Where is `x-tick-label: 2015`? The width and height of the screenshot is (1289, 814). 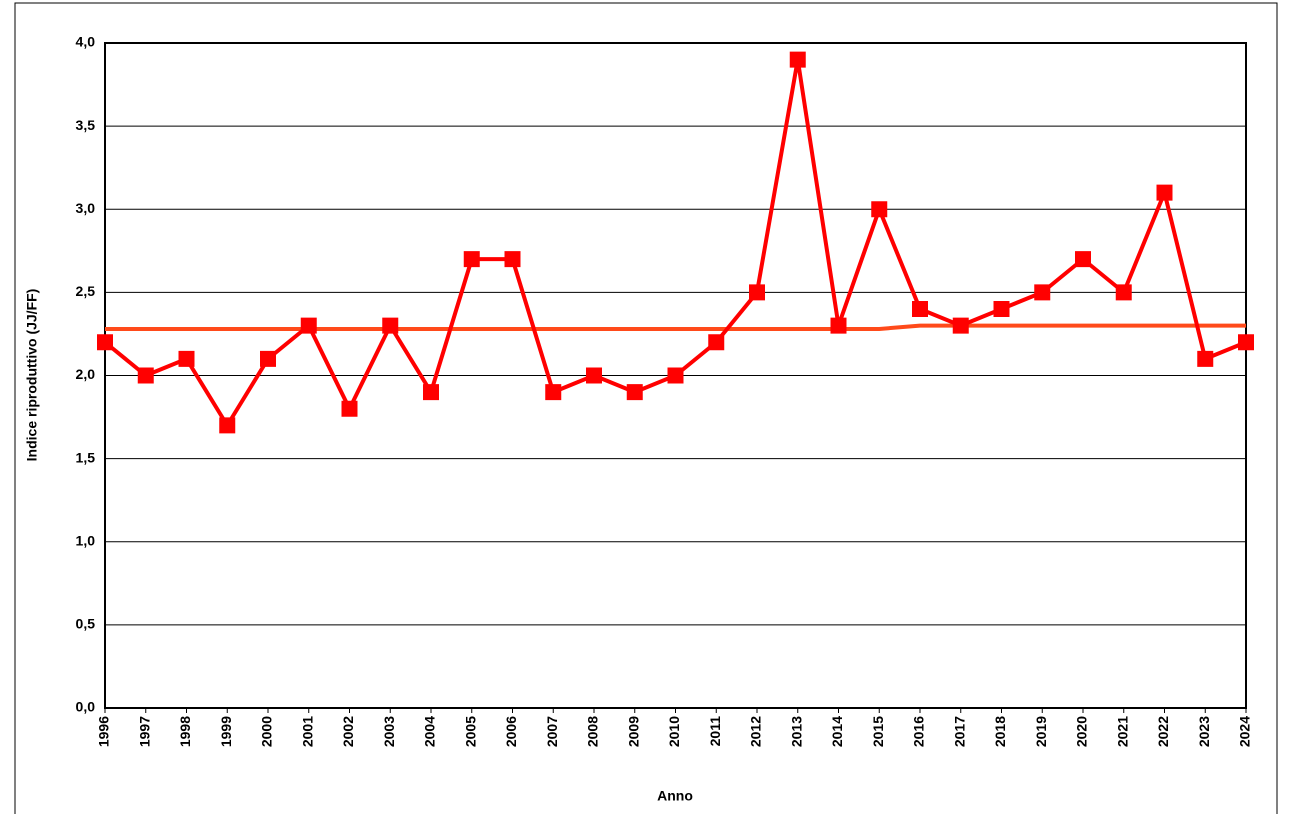
x-tick-label: 2015 is located at coordinates (878, 731).